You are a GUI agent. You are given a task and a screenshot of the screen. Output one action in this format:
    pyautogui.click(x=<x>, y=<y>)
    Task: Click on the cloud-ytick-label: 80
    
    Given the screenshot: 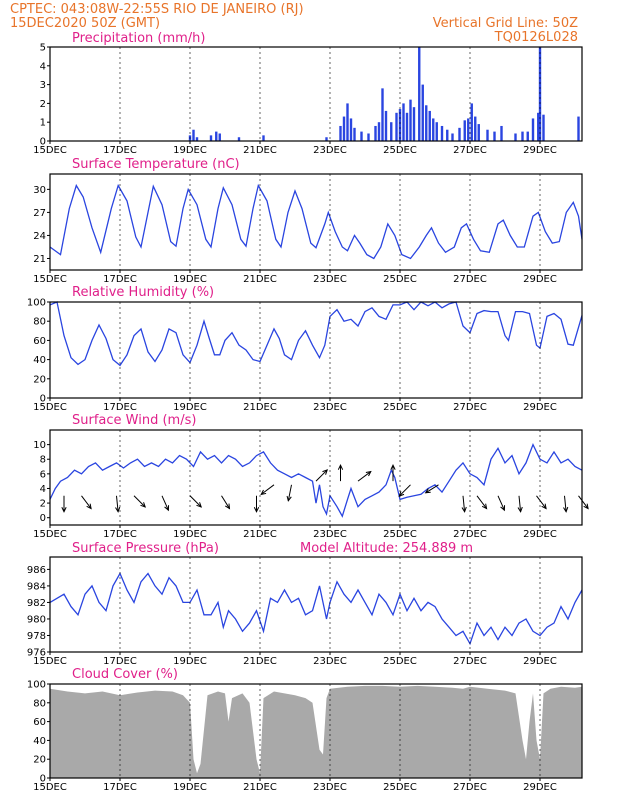 What is the action you would take?
    pyautogui.click(x=39, y=703)
    